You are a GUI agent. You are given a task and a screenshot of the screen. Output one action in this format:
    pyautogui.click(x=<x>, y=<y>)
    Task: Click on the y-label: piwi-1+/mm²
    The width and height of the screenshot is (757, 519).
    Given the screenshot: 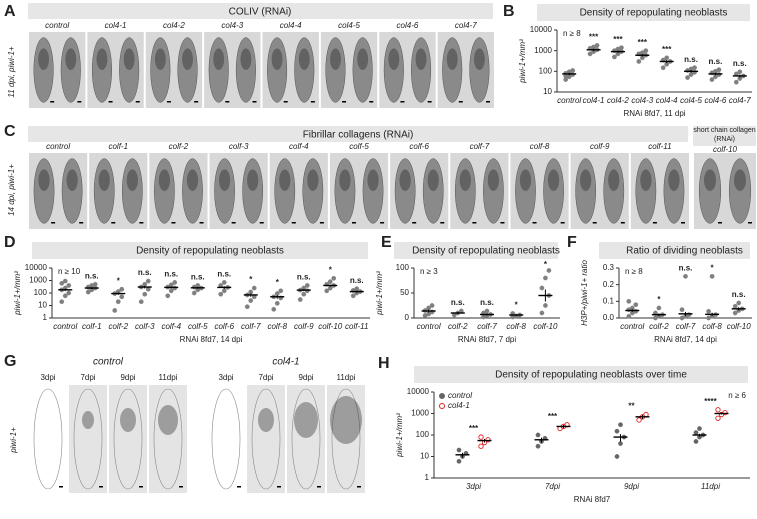 What is the action you would take?
    pyautogui.click(x=399, y=435)
    